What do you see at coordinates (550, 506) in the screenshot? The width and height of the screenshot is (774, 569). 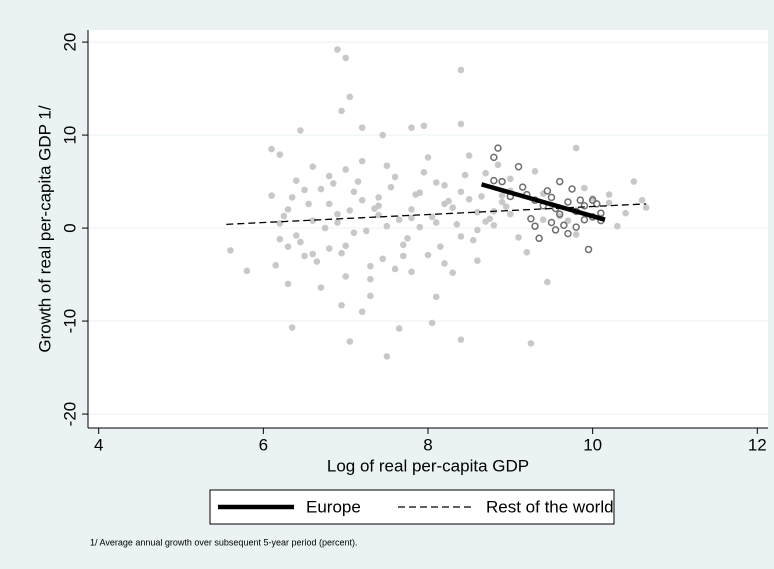 I see `legend-label: Rest of the world` at bounding box center [550, 506].